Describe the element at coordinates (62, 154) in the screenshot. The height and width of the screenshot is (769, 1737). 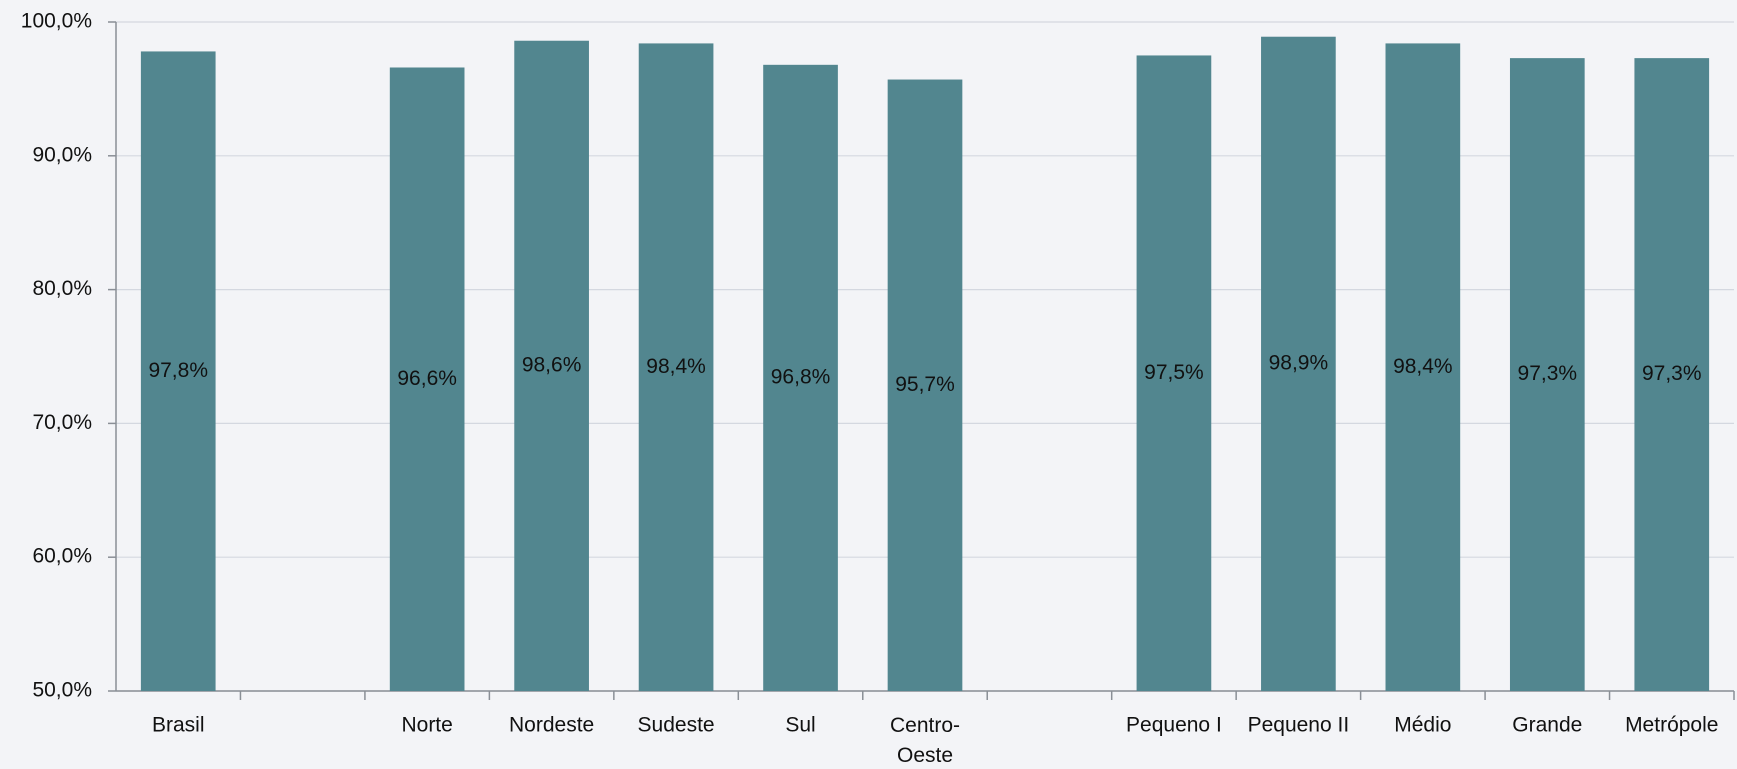
I see `y-tick-label: 90,0%` at that location.